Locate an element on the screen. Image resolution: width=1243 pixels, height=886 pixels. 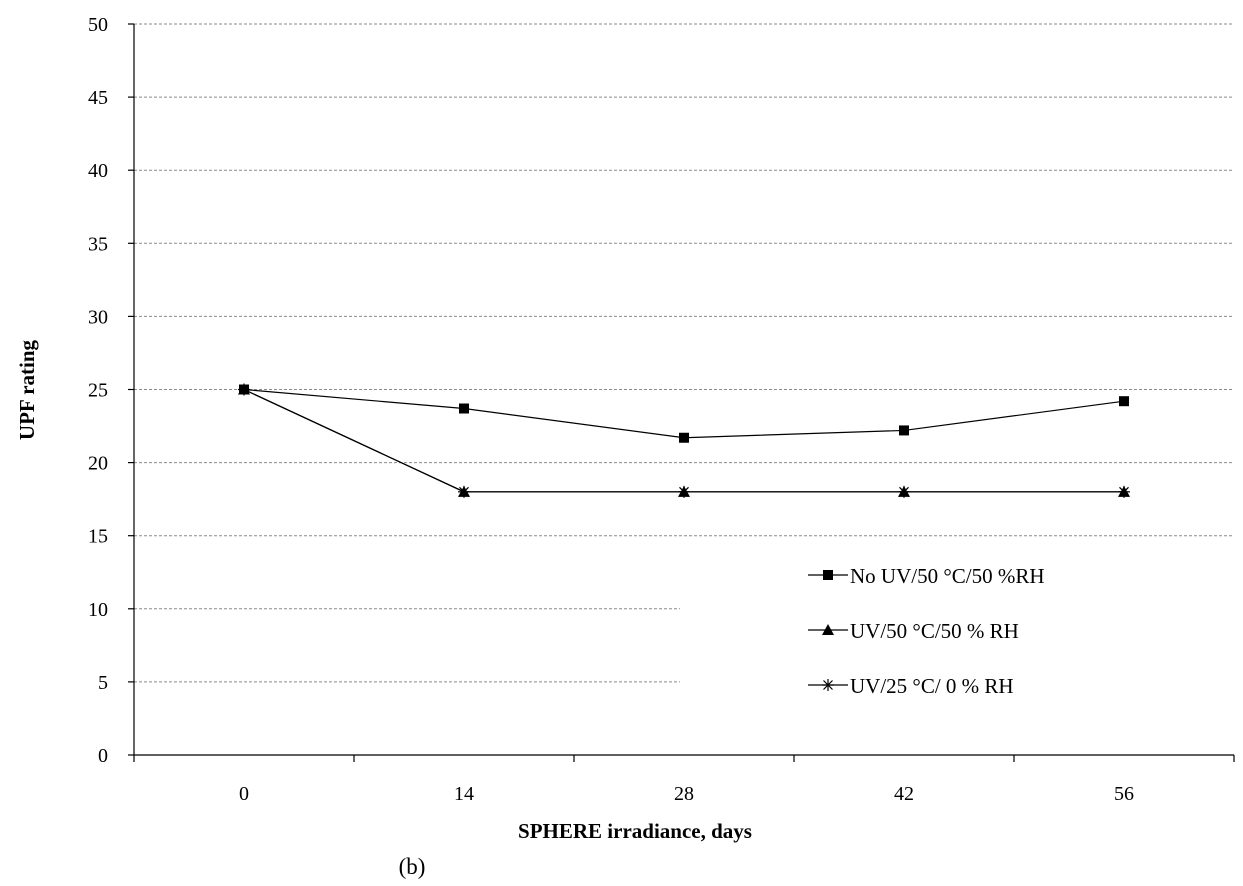
x-tick-labels: 0 14 28 42 56 is located at coordinates (686, 794).